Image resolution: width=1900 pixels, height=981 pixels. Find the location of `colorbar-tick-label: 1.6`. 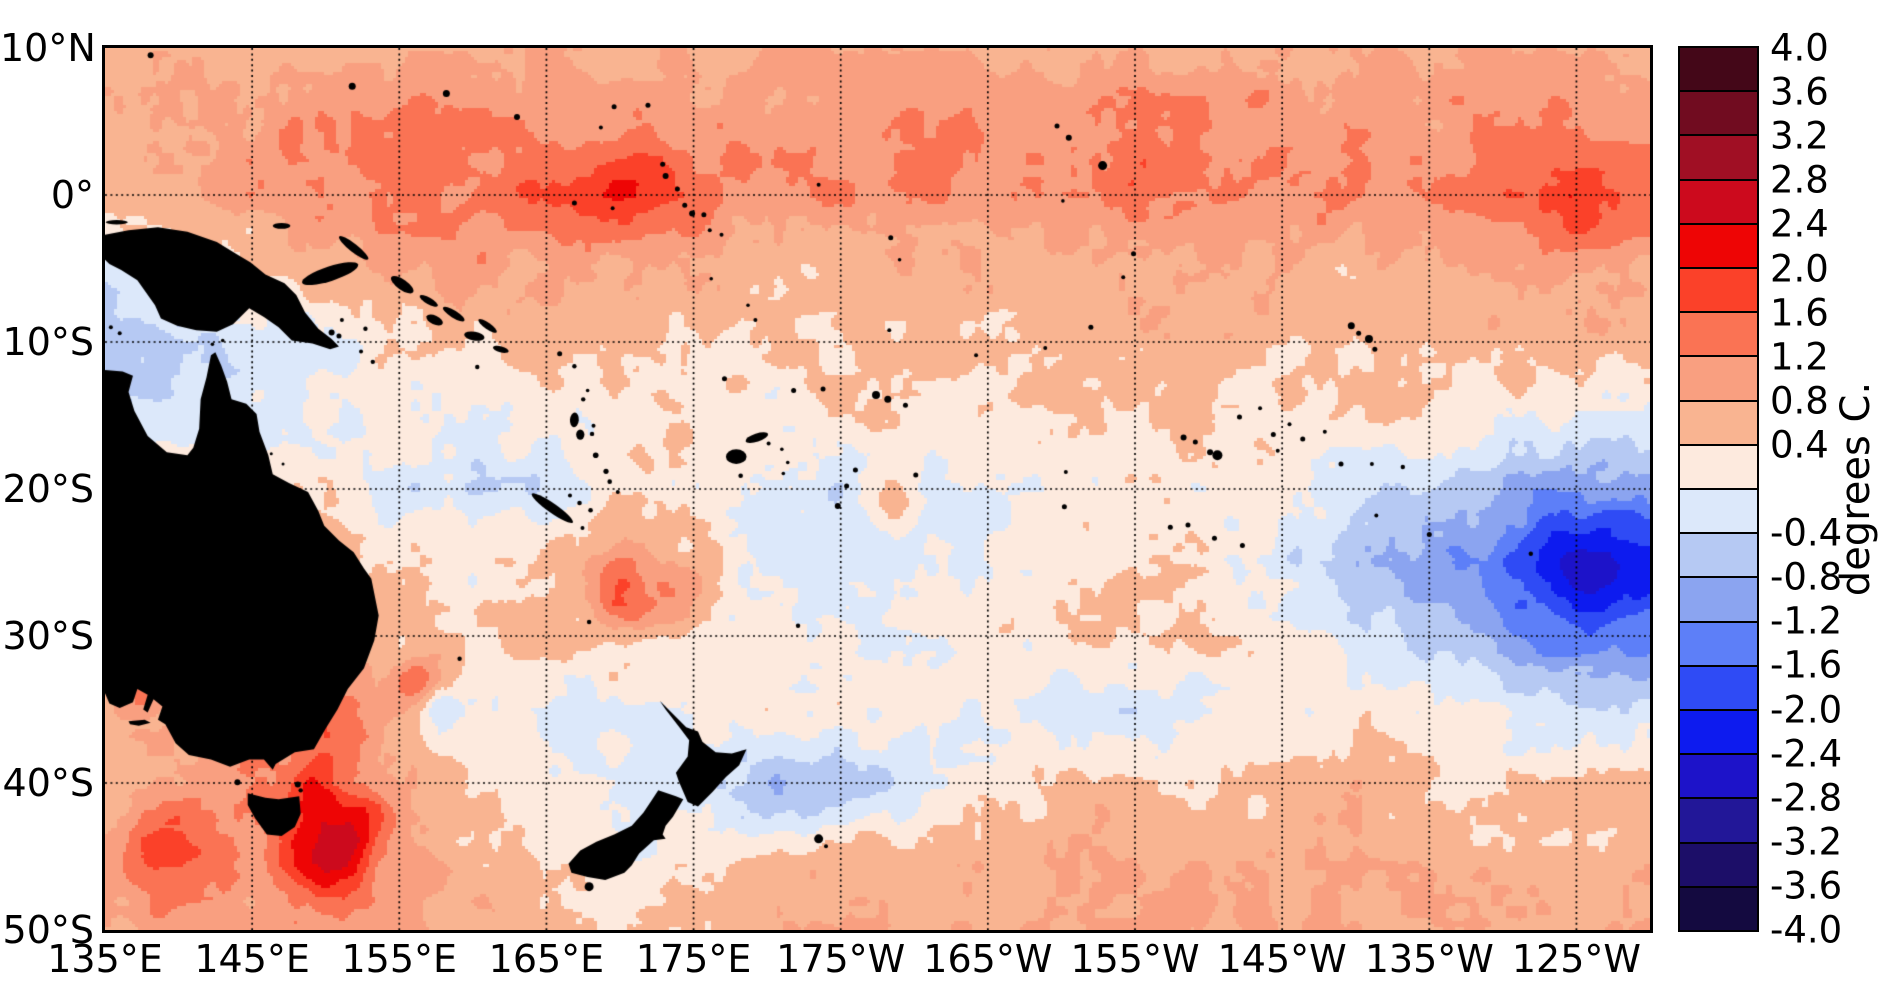

colorbar-tick-label: 1.6 is located at coordinates (1799, 313).